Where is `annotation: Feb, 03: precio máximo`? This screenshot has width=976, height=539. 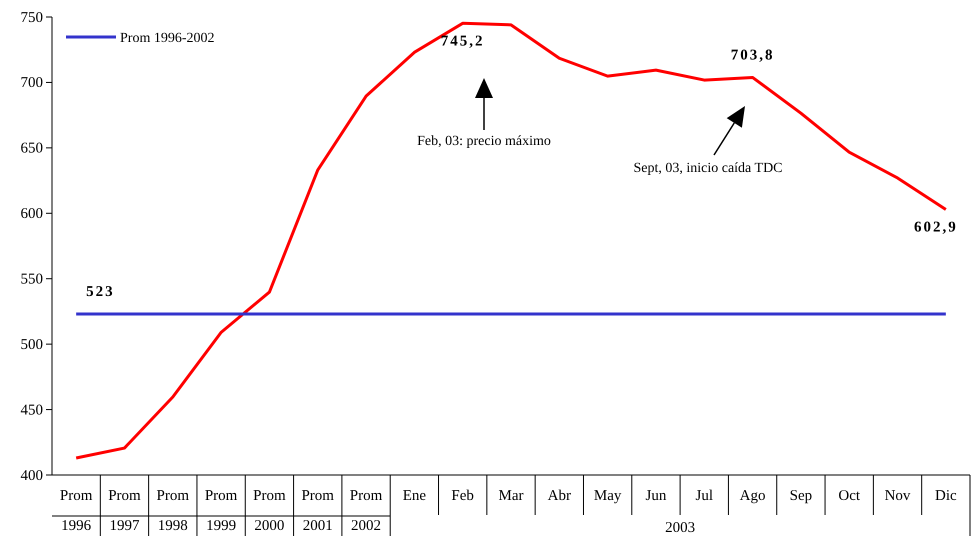
annotation: Feb, 03: precio máximo is located at coordinates (484, 141).